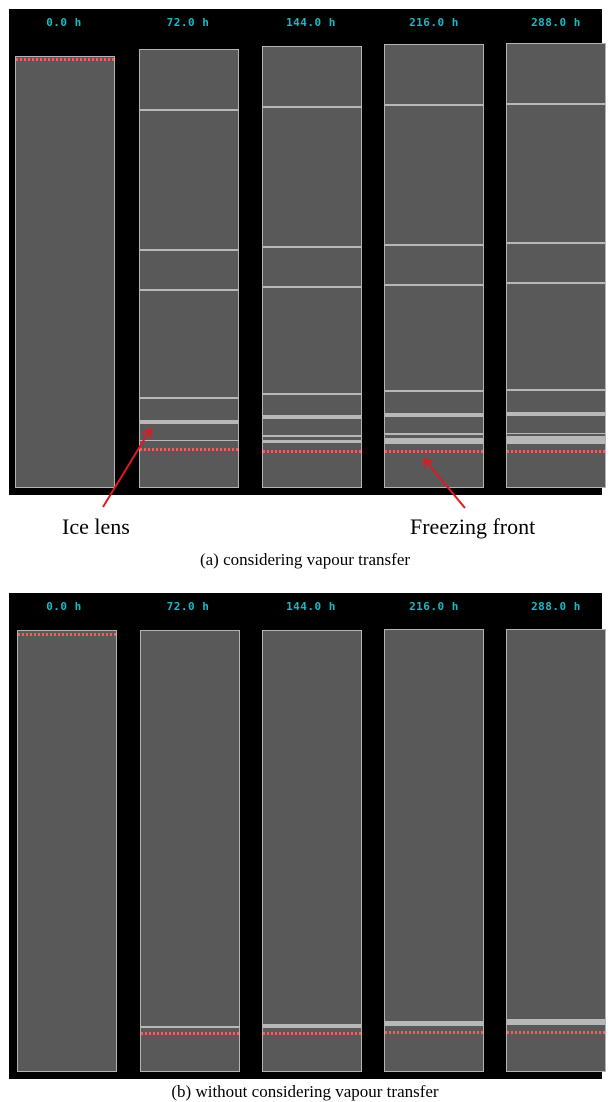 This screenshot has height=1102, width=610. I want to click on annotation-ice-lens: Ice lens, so click(96, 526).